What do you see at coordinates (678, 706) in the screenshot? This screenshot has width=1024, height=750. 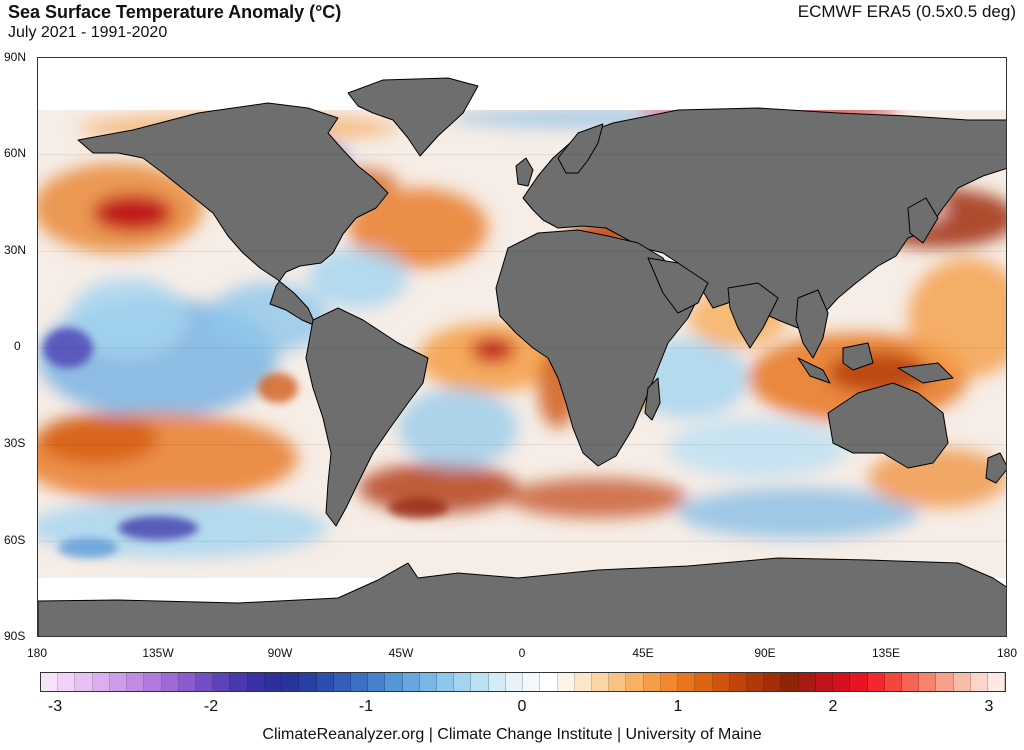 I see `colorbar-label-pos1: 1` at bounding box center [678, 706].